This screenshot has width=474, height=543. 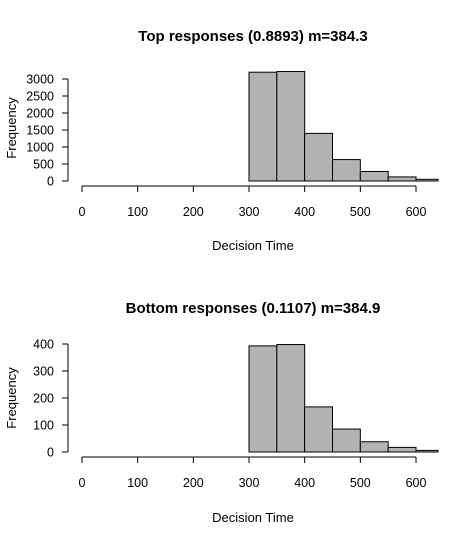 I want to click on chart-title: Bottom responses (0.1107) m=384.9, so click(x=253, y=308).